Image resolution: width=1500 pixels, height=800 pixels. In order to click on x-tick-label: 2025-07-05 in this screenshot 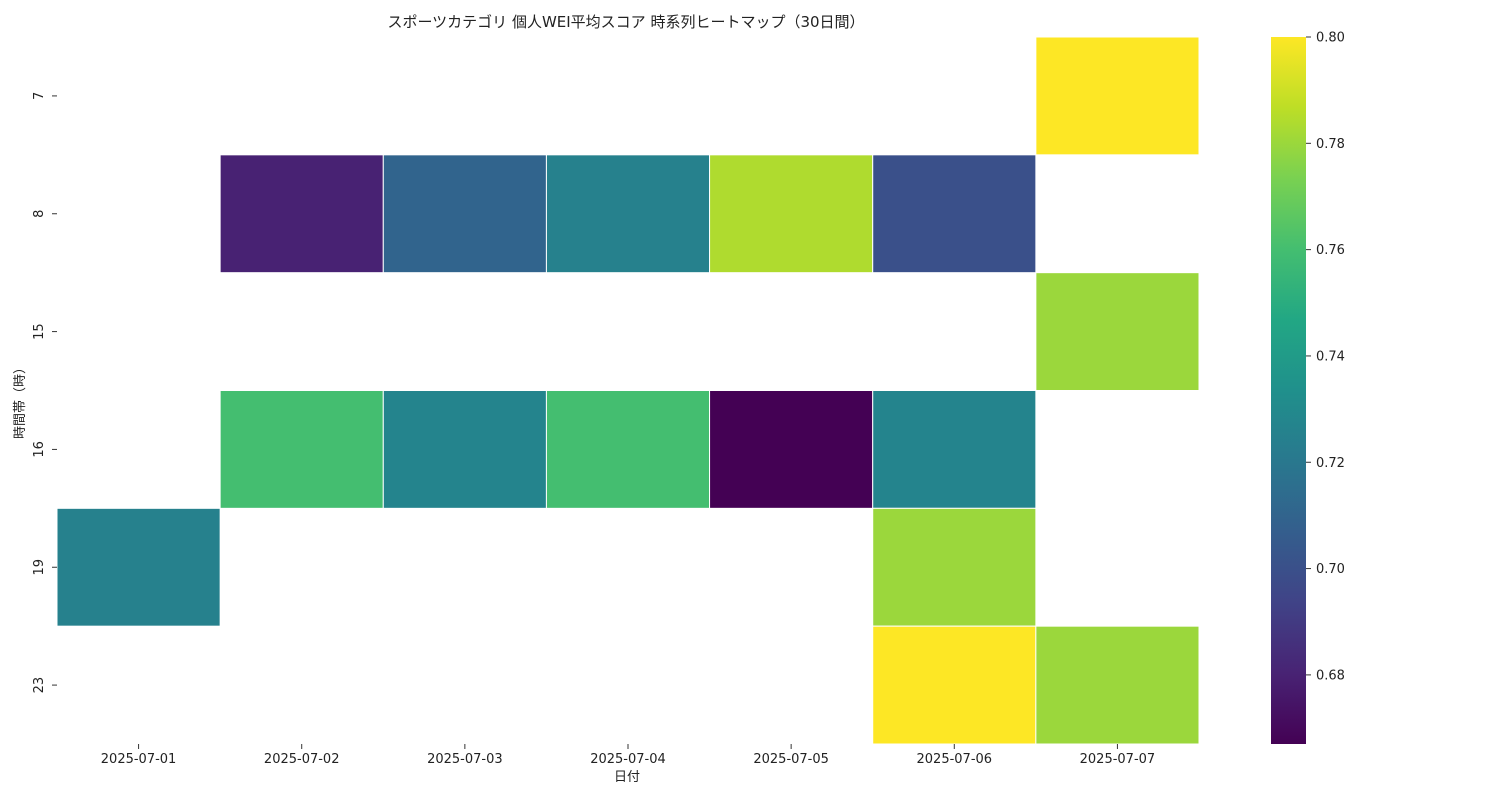, I will do `click(791, 759)`.